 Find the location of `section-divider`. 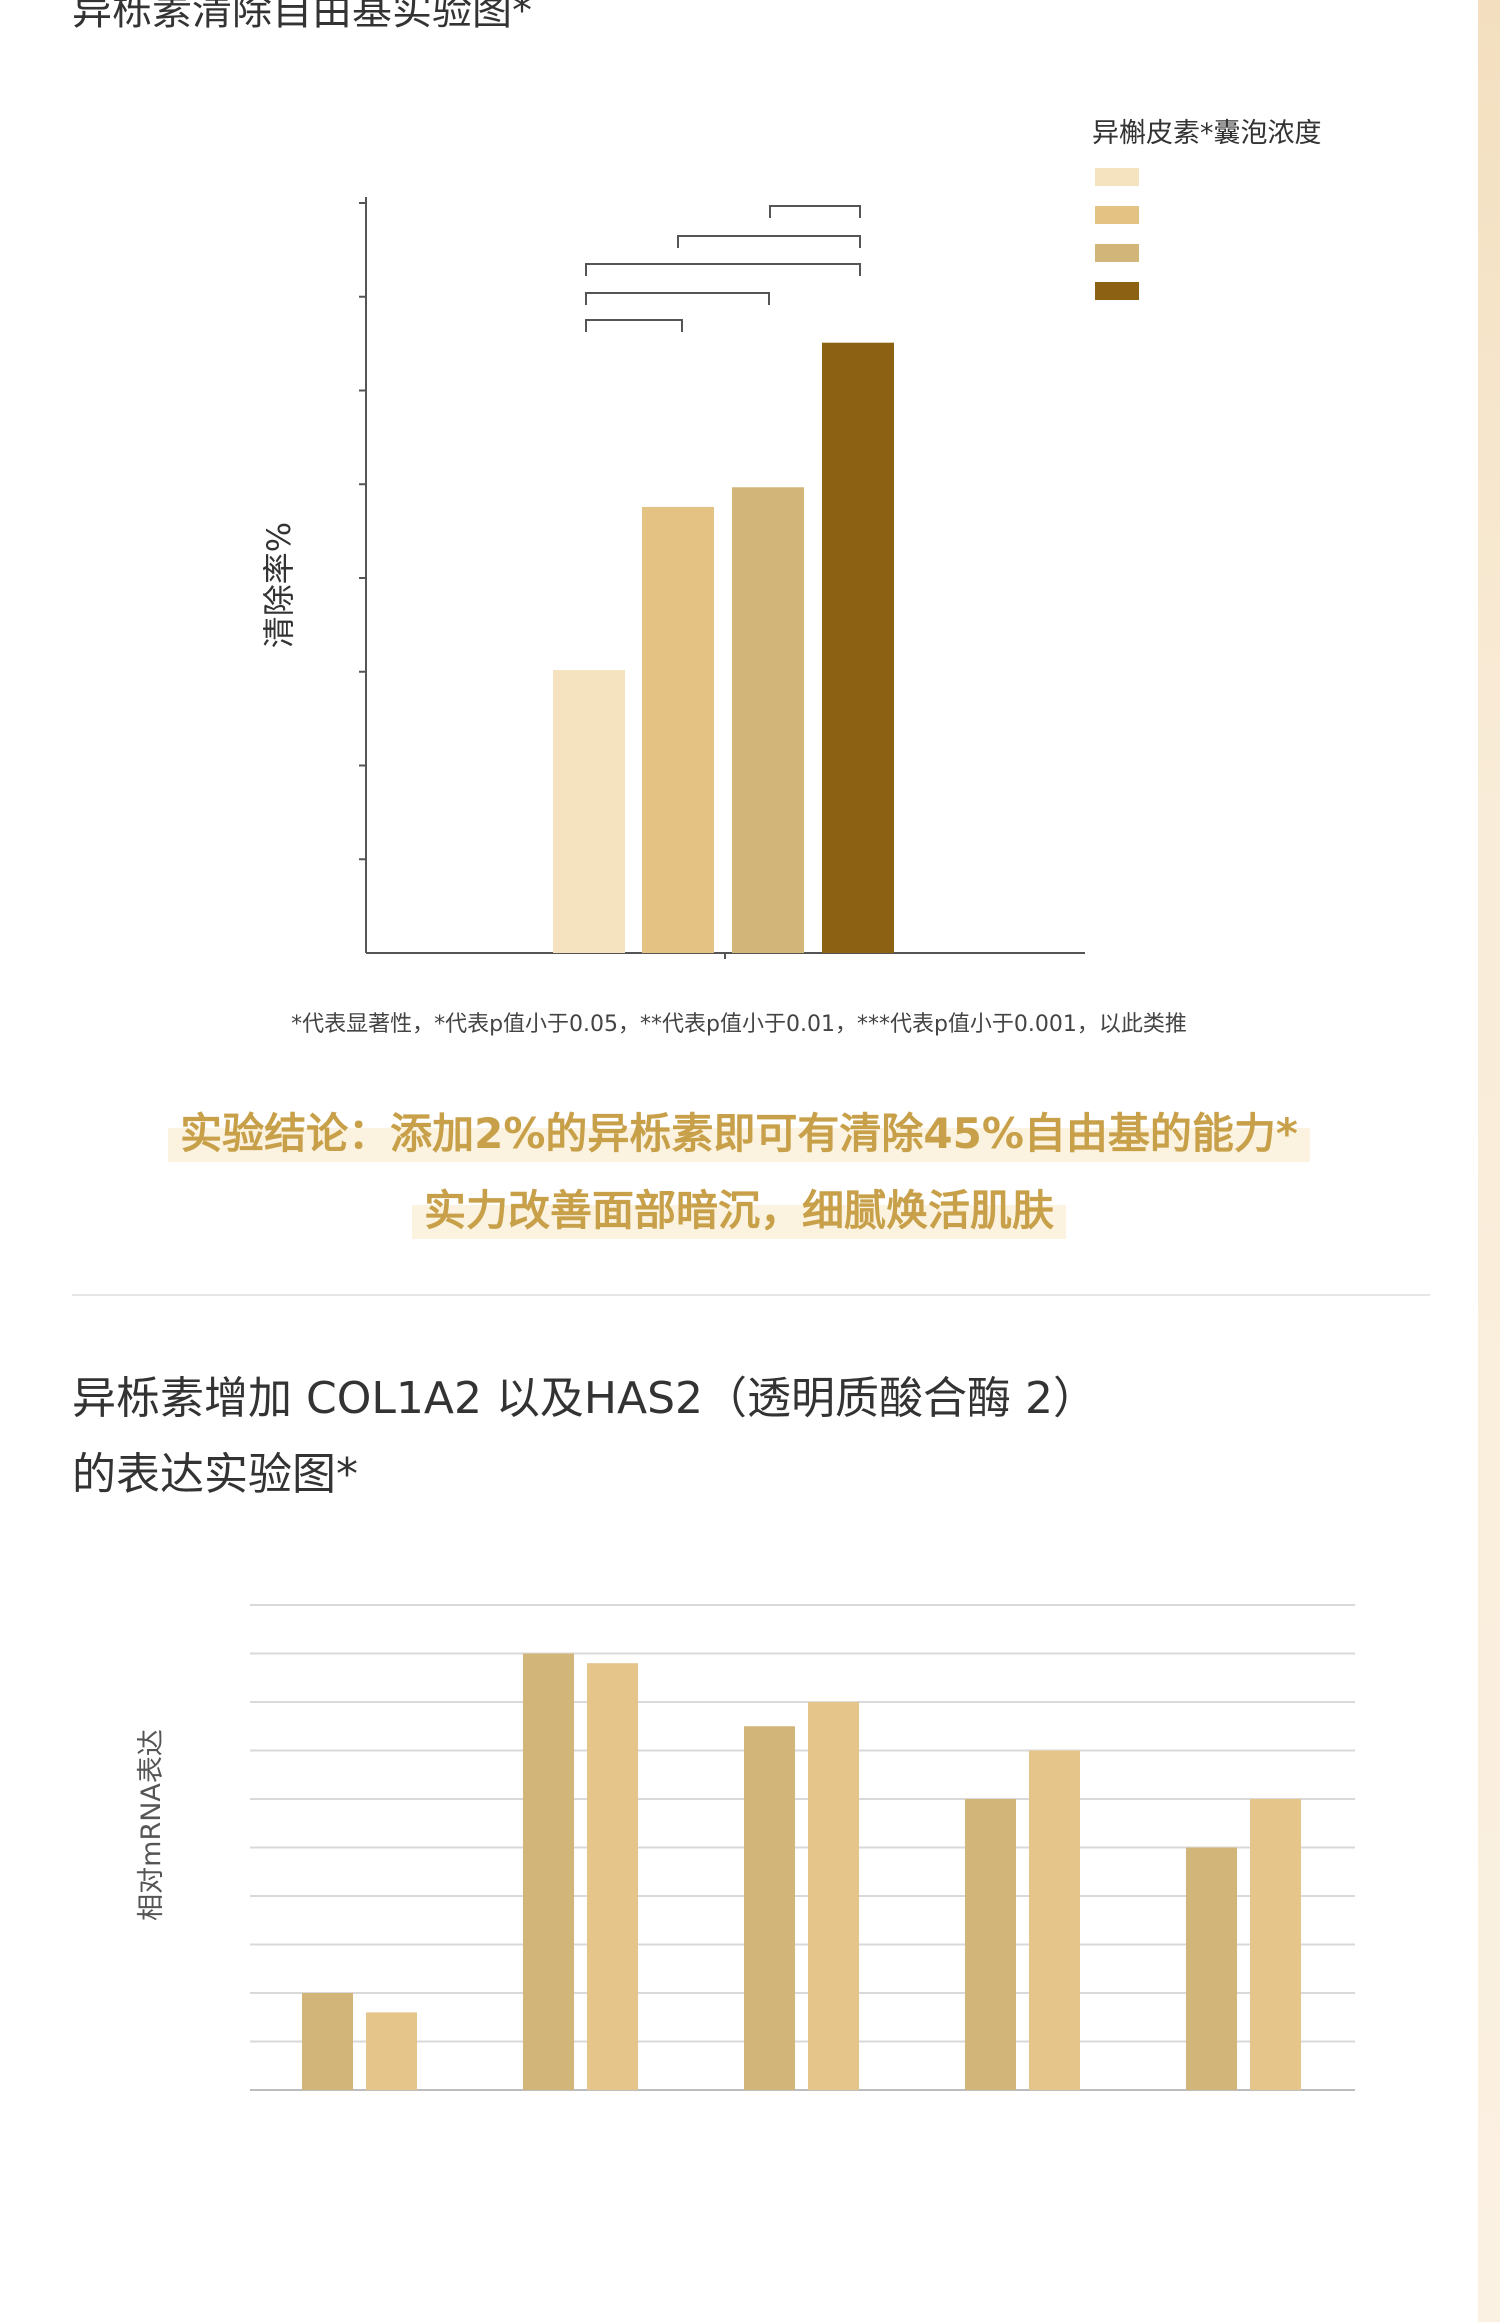

section-divider is located at coordinates (751, 1295).